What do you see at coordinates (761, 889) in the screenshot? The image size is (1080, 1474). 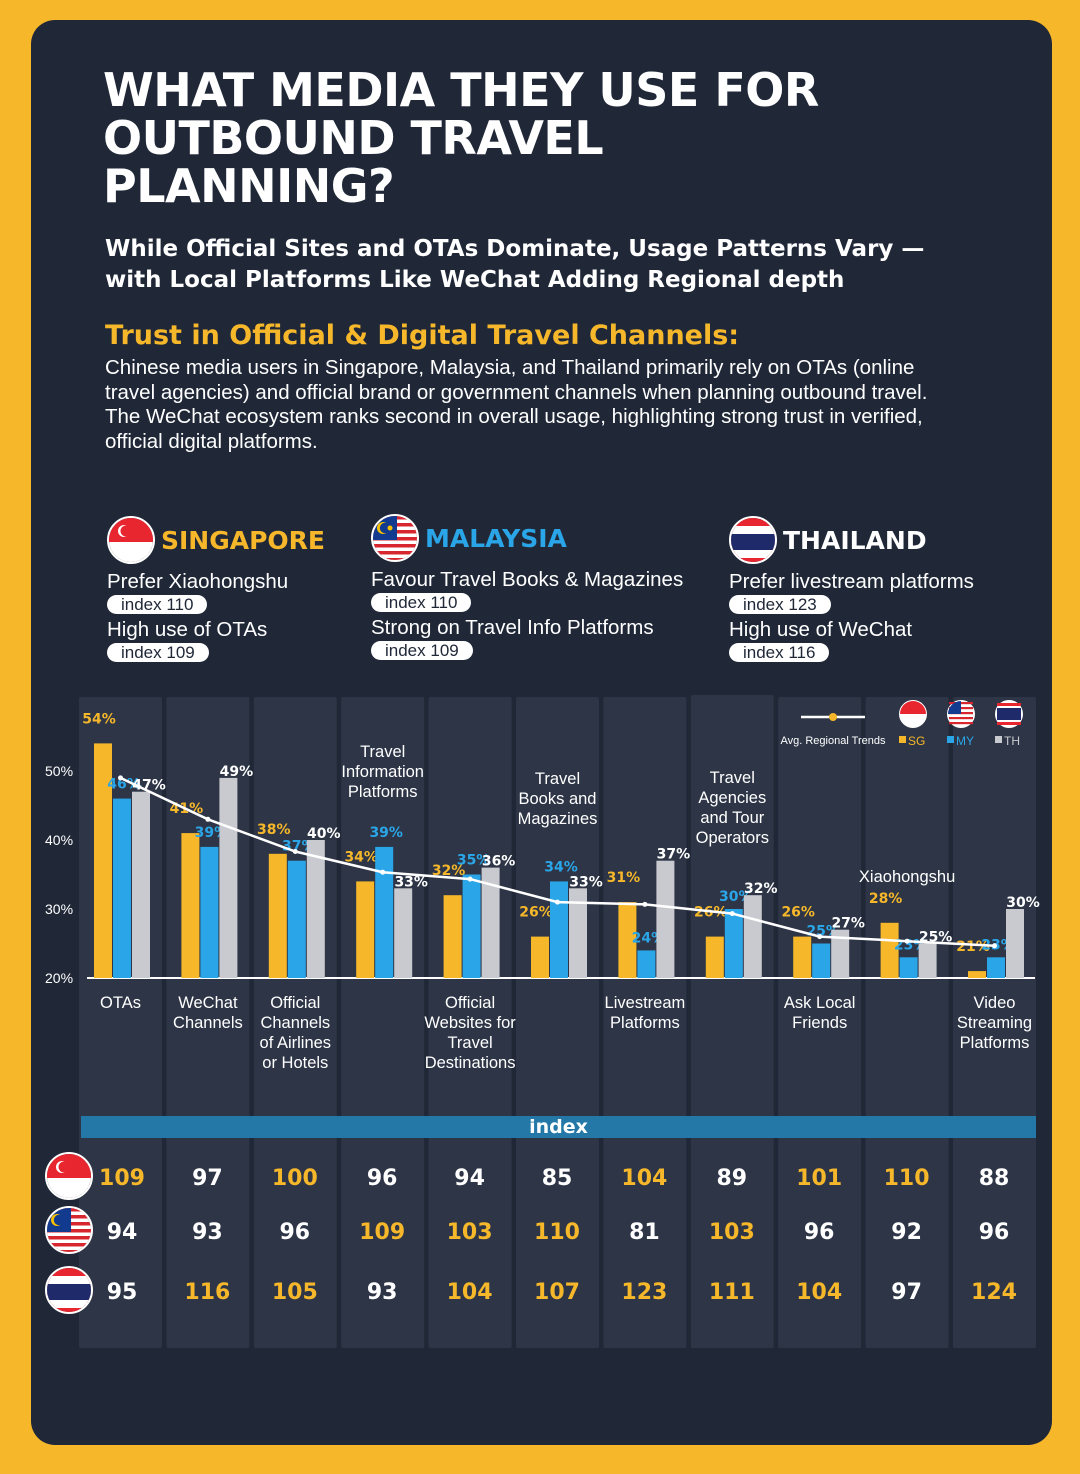 I see `data-label: 32%` at bounding box center [761, 889].